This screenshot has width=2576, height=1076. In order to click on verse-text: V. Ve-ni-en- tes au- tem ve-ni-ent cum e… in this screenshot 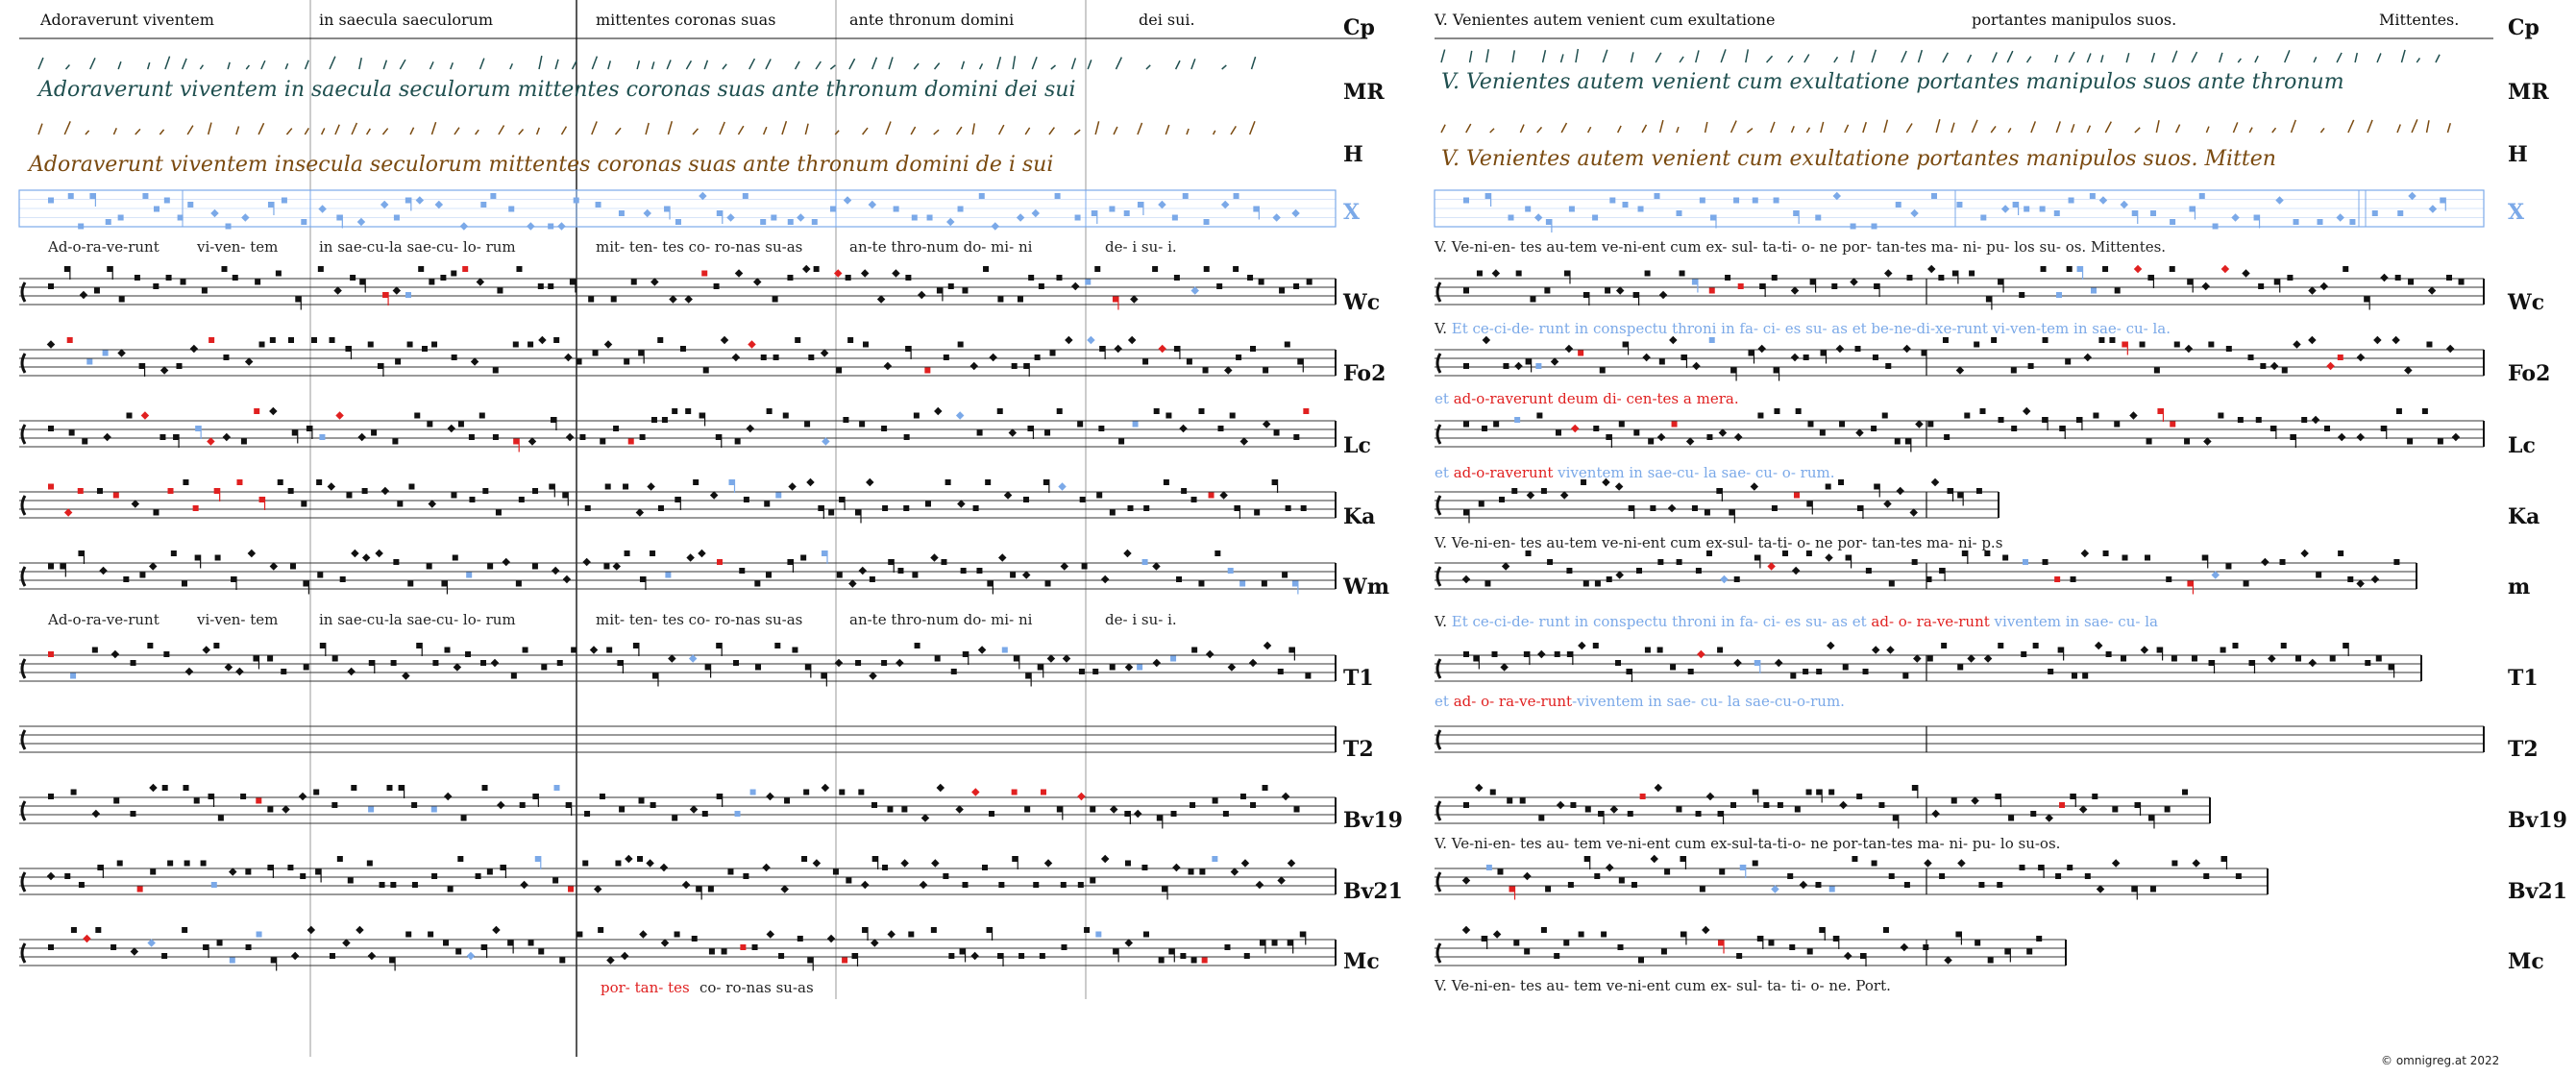, I will do `click(1662, 986)`.